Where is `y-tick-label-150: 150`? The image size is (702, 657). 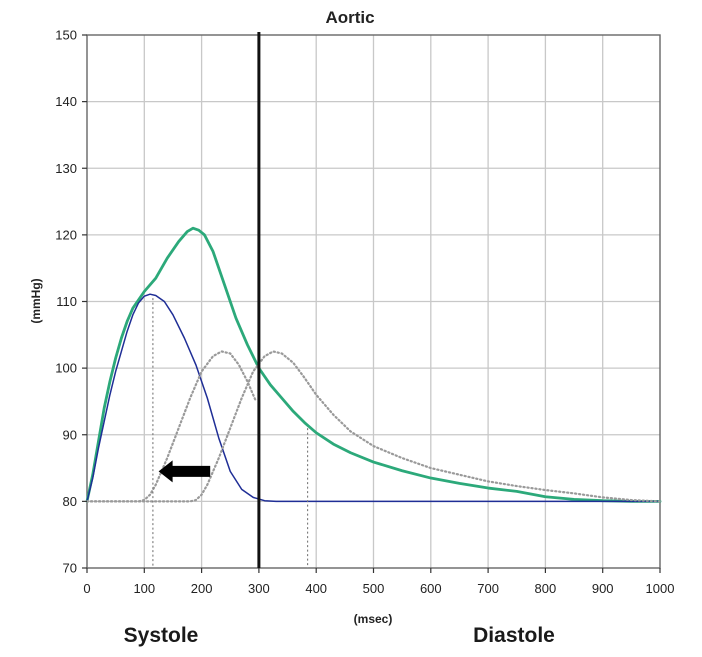
y-tick-label-150: 150 is located at coordinates (66, 35).